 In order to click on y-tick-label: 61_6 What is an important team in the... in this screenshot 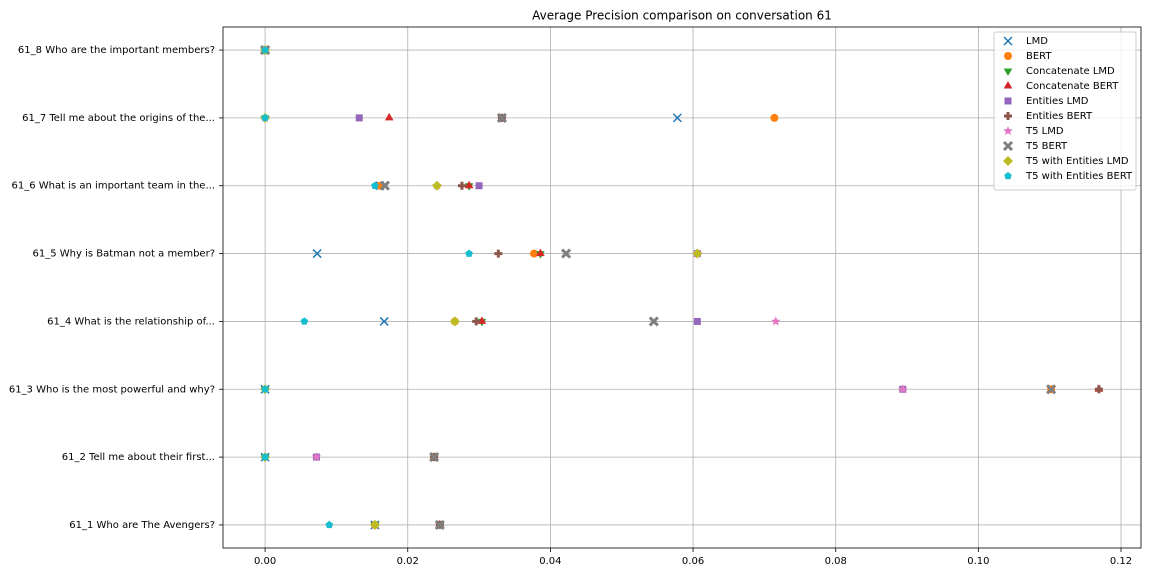, I will do `click(113, 186)`.